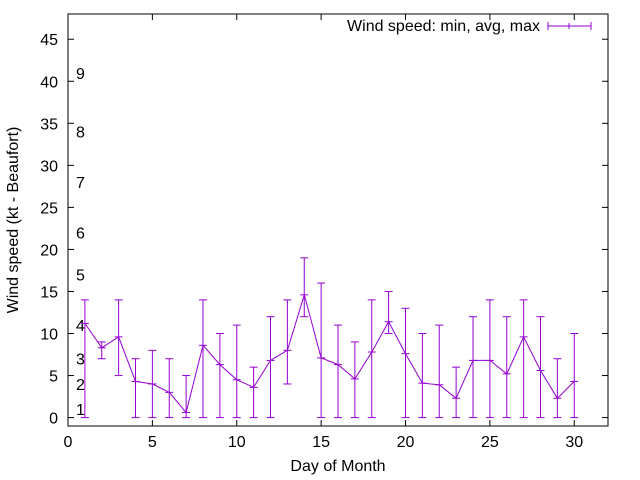 The image size is (640, 480). What do you see at coordinates (49, 292) in the screenshot?
I see `y-tick-label: 15` at bounding box center [49, 292].